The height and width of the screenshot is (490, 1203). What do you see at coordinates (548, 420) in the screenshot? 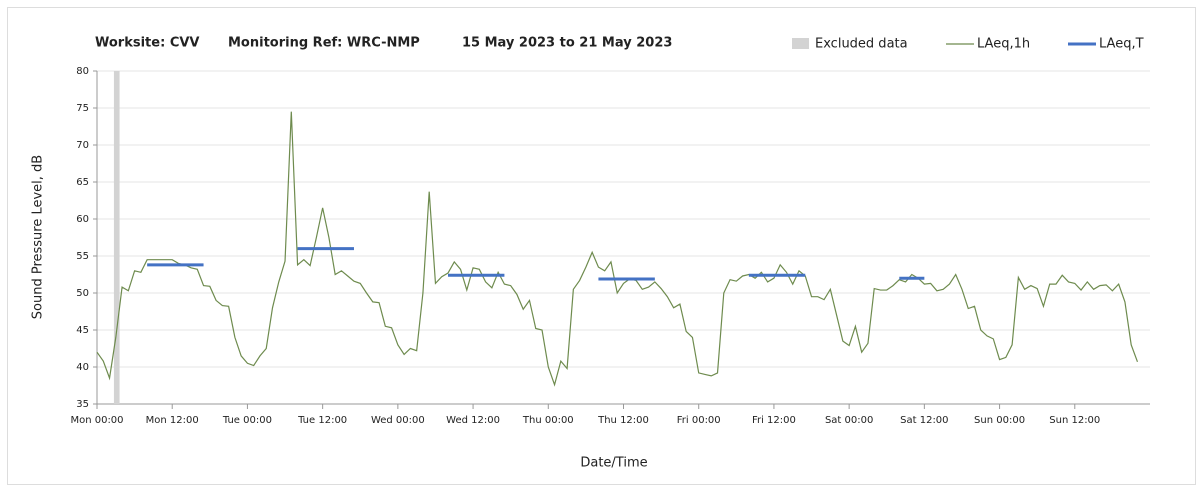
I see `x-tick-label: Thu 00:00` at bounding box center [548, 420].